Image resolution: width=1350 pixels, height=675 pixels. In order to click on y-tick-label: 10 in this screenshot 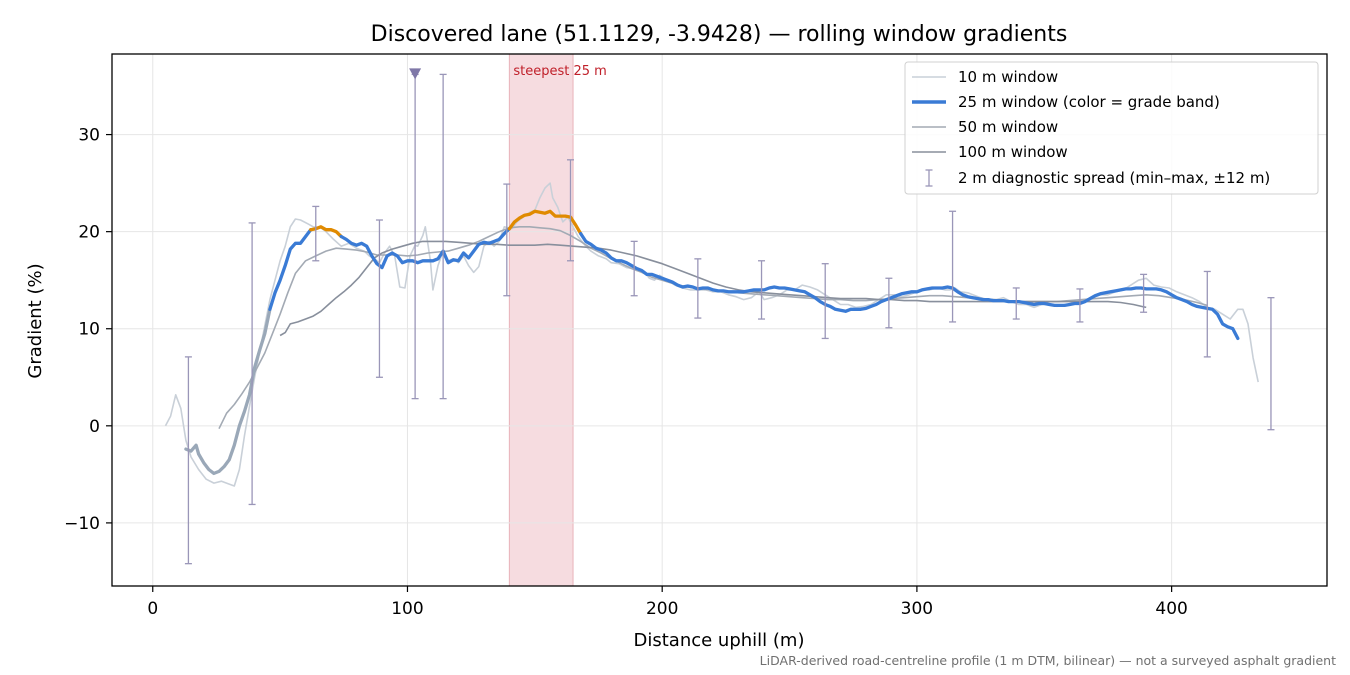, I will do `click(89, 330)`.